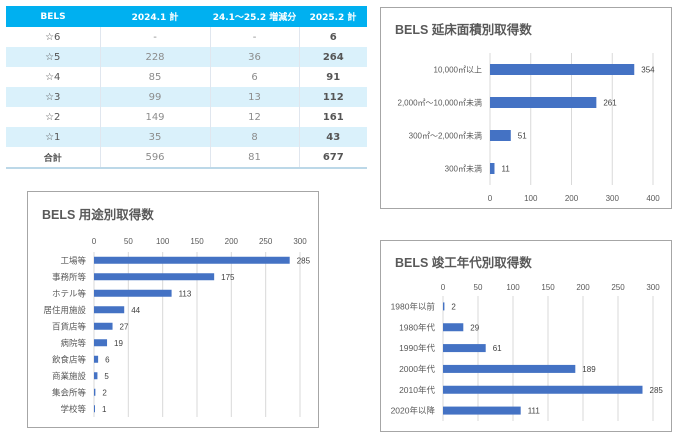 The image size is (696, 440). Describe the element at coordinates (69, 392) in the screenshot. I see `category-label: 集会所等` at that location.